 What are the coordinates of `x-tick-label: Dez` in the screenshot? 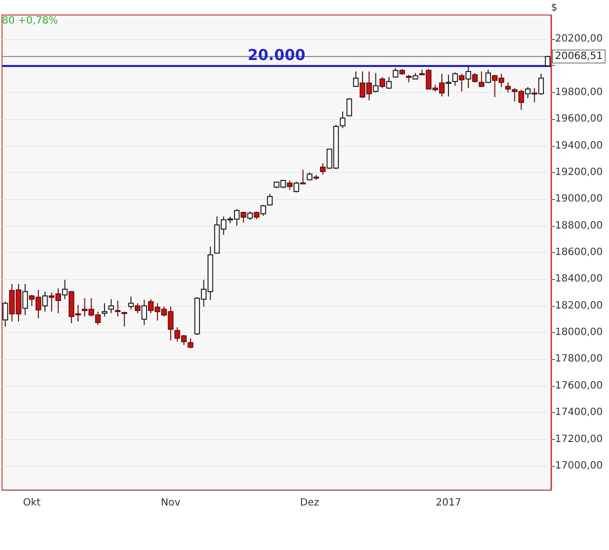 It's located at (310, 503).